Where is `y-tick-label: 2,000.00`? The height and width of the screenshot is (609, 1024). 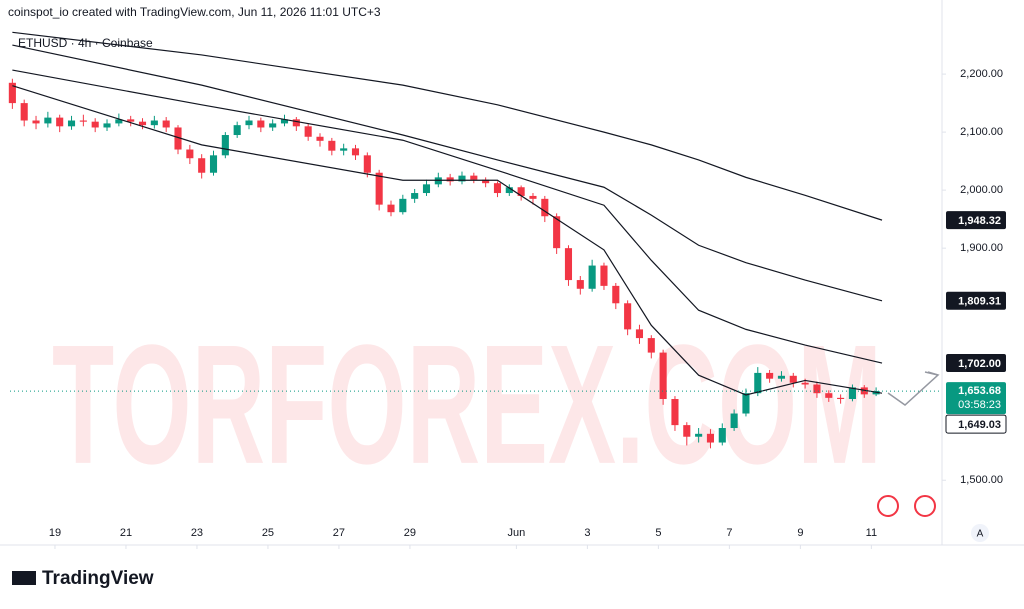 y-tick-label: 2,000.00 is located at coordinates (981, 190).